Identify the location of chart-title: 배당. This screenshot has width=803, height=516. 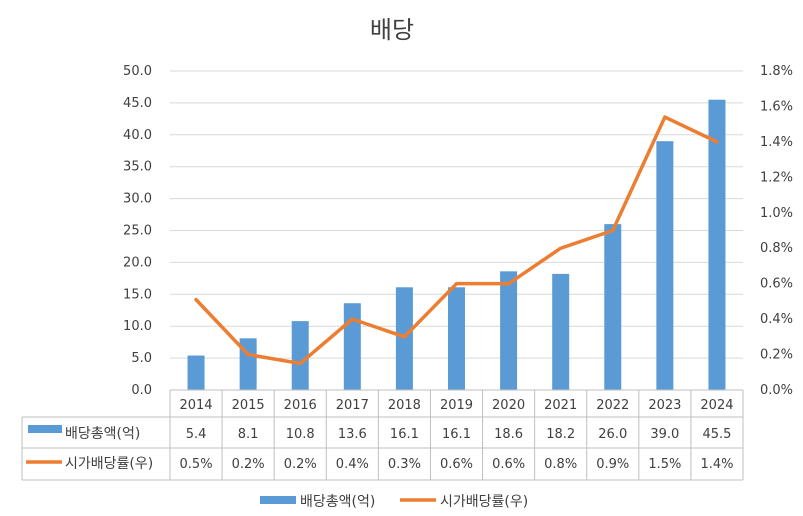
(392, 30).